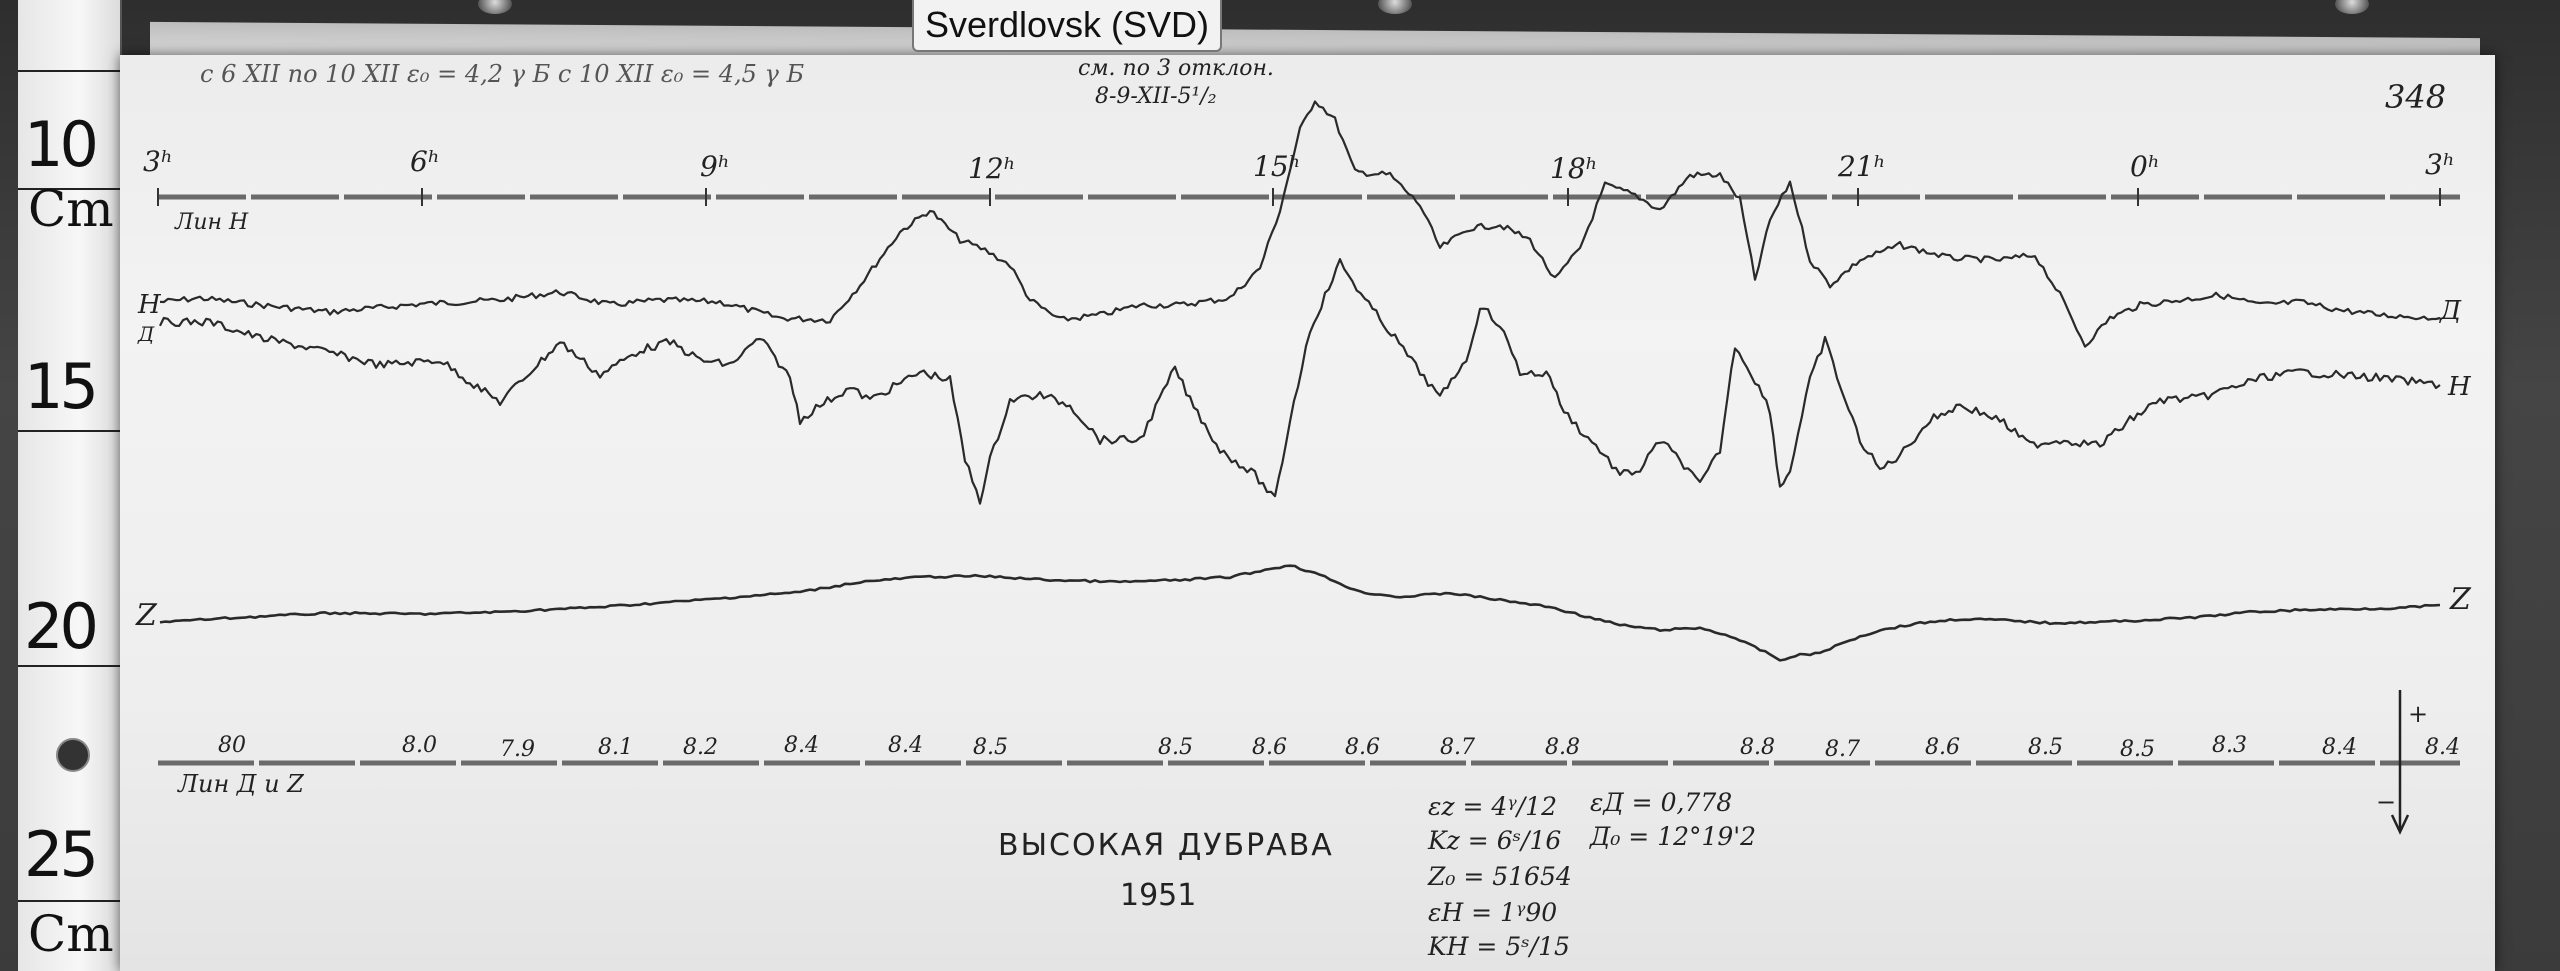 Image resolution: width=2560 pixels, height=971 pixels. Describe the element at coordinates (71, 934) in the screenshot. I see `ruler-unit-bottom: Cm` at that location.